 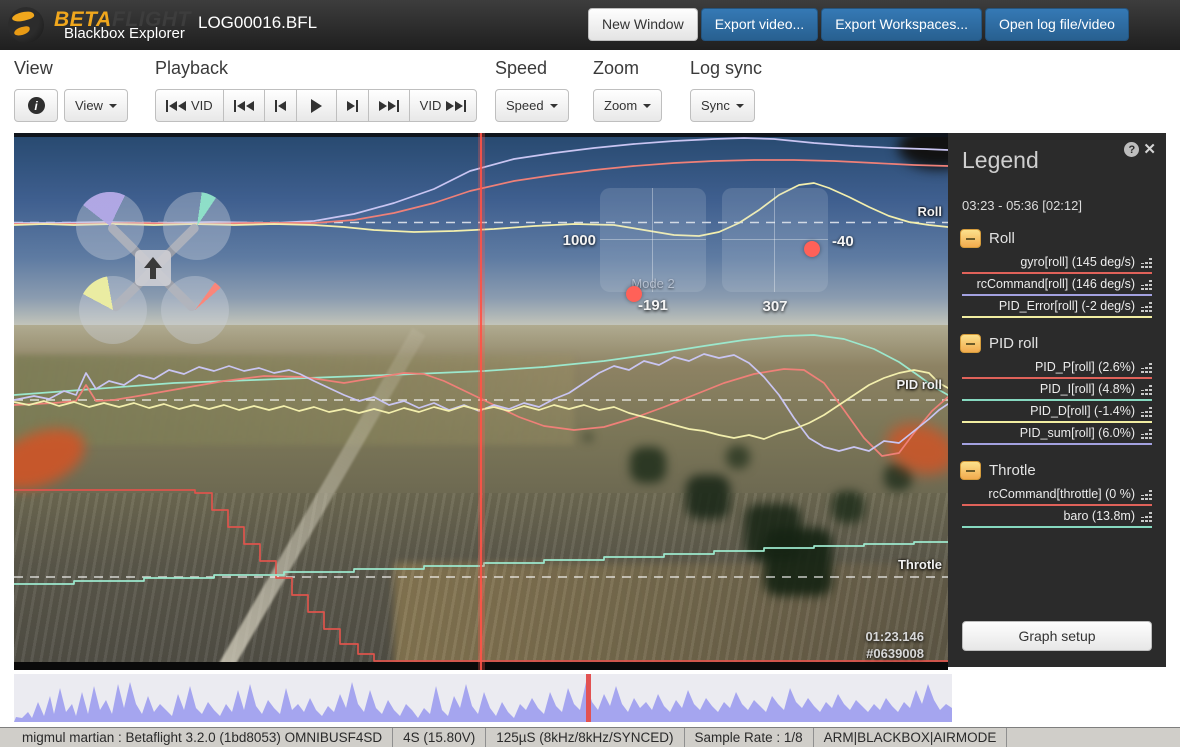 I want to click on left-stick-box, so click(x=653, y=240).